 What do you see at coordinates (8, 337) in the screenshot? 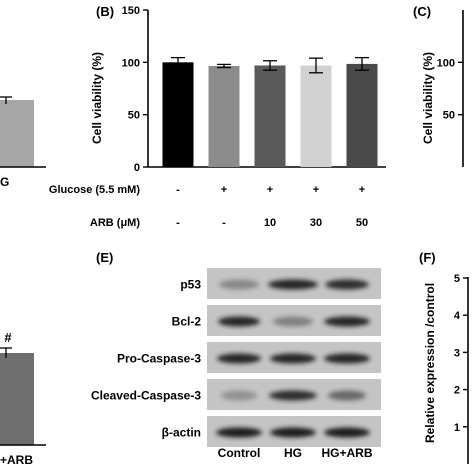
I see `panel-d-significance-mark: #` at bounding box center [8, 337].